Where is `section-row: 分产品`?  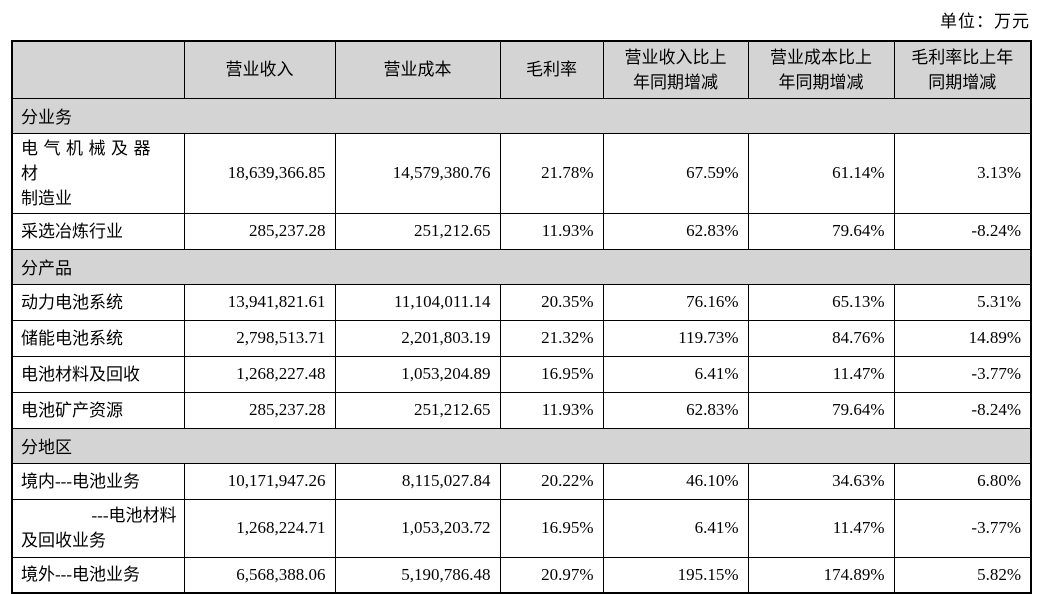
section-row: 分产品 is located at coordinates (521, 266).